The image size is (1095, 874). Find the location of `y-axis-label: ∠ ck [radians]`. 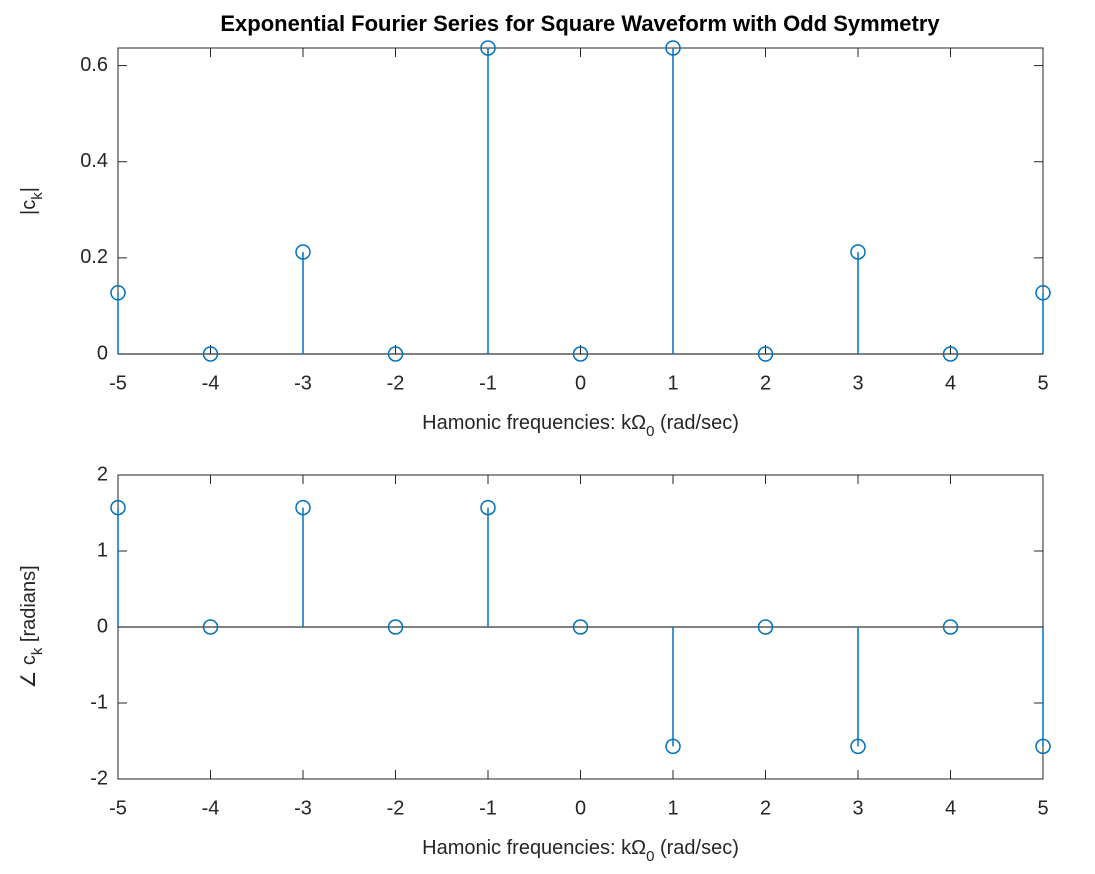

y-axis-label: ∠ ck [radians] is located at coordinates (32, 626).